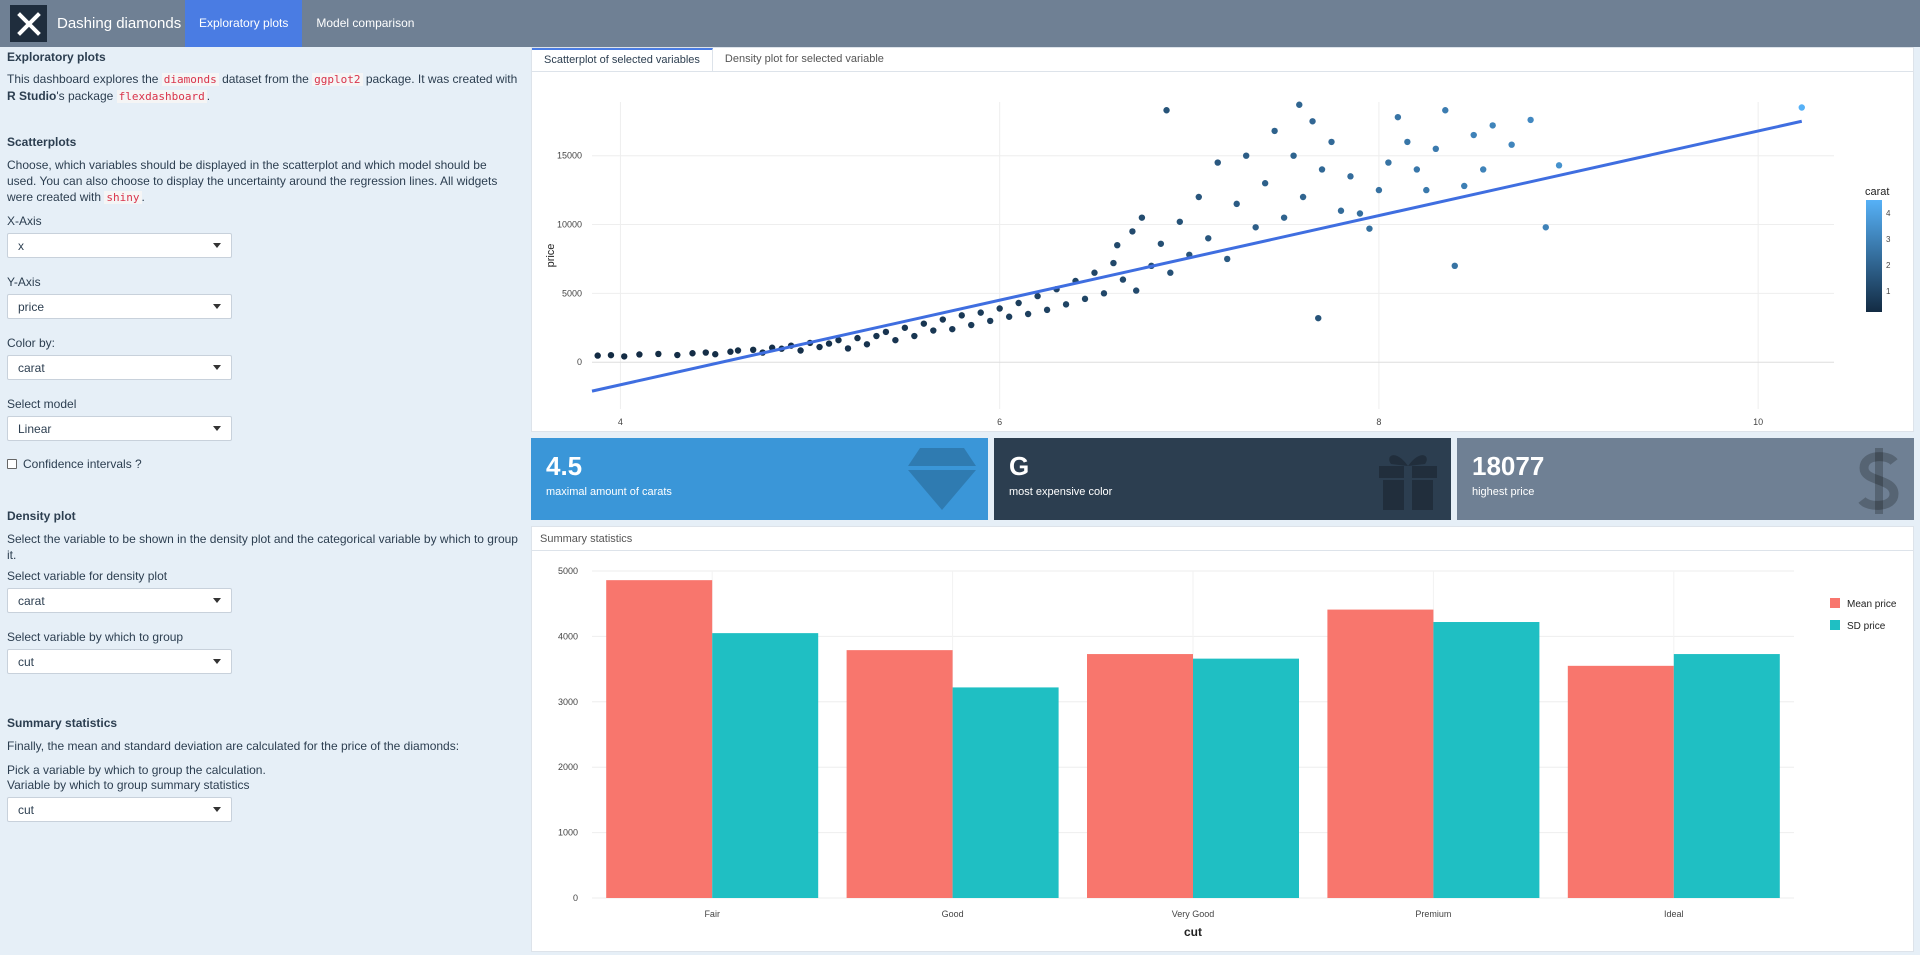  What do you see at coordinates (1888, 265) in the screenshot?
I see `color-legend-tick: 2` at bounding box center [1888, 265].